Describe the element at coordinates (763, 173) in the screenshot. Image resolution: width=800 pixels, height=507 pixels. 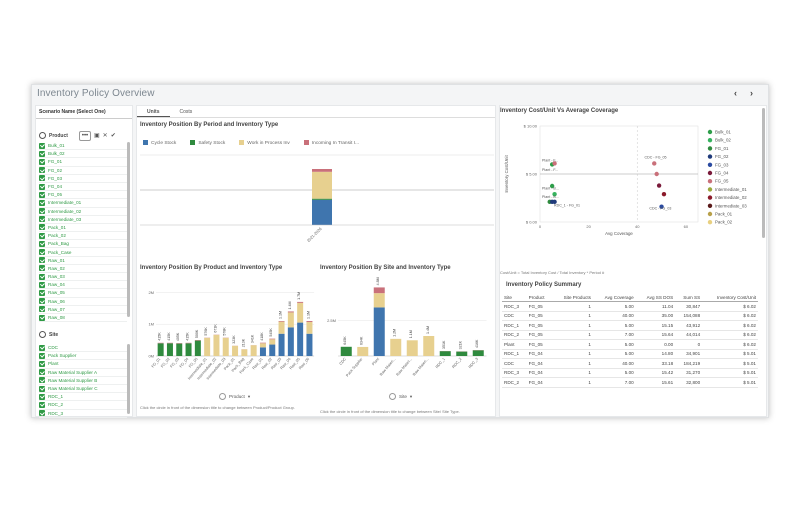
I see `right-panel-scrollbar` at that location.